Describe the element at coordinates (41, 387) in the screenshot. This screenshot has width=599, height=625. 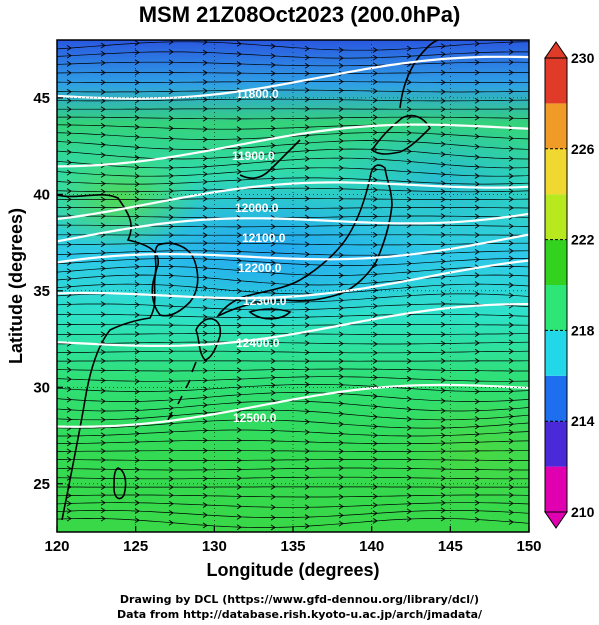
I see `y-tick-label: 30` at that location.